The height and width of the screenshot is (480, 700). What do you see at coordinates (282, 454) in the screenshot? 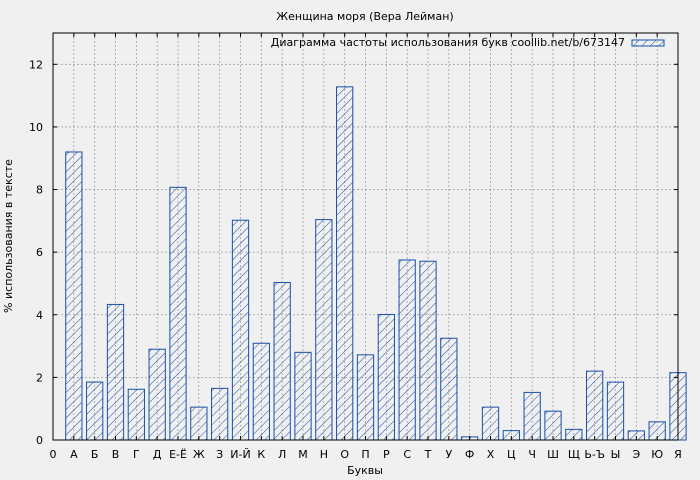
I see `x-tick-label: Л` at bounding box center [282, 454].